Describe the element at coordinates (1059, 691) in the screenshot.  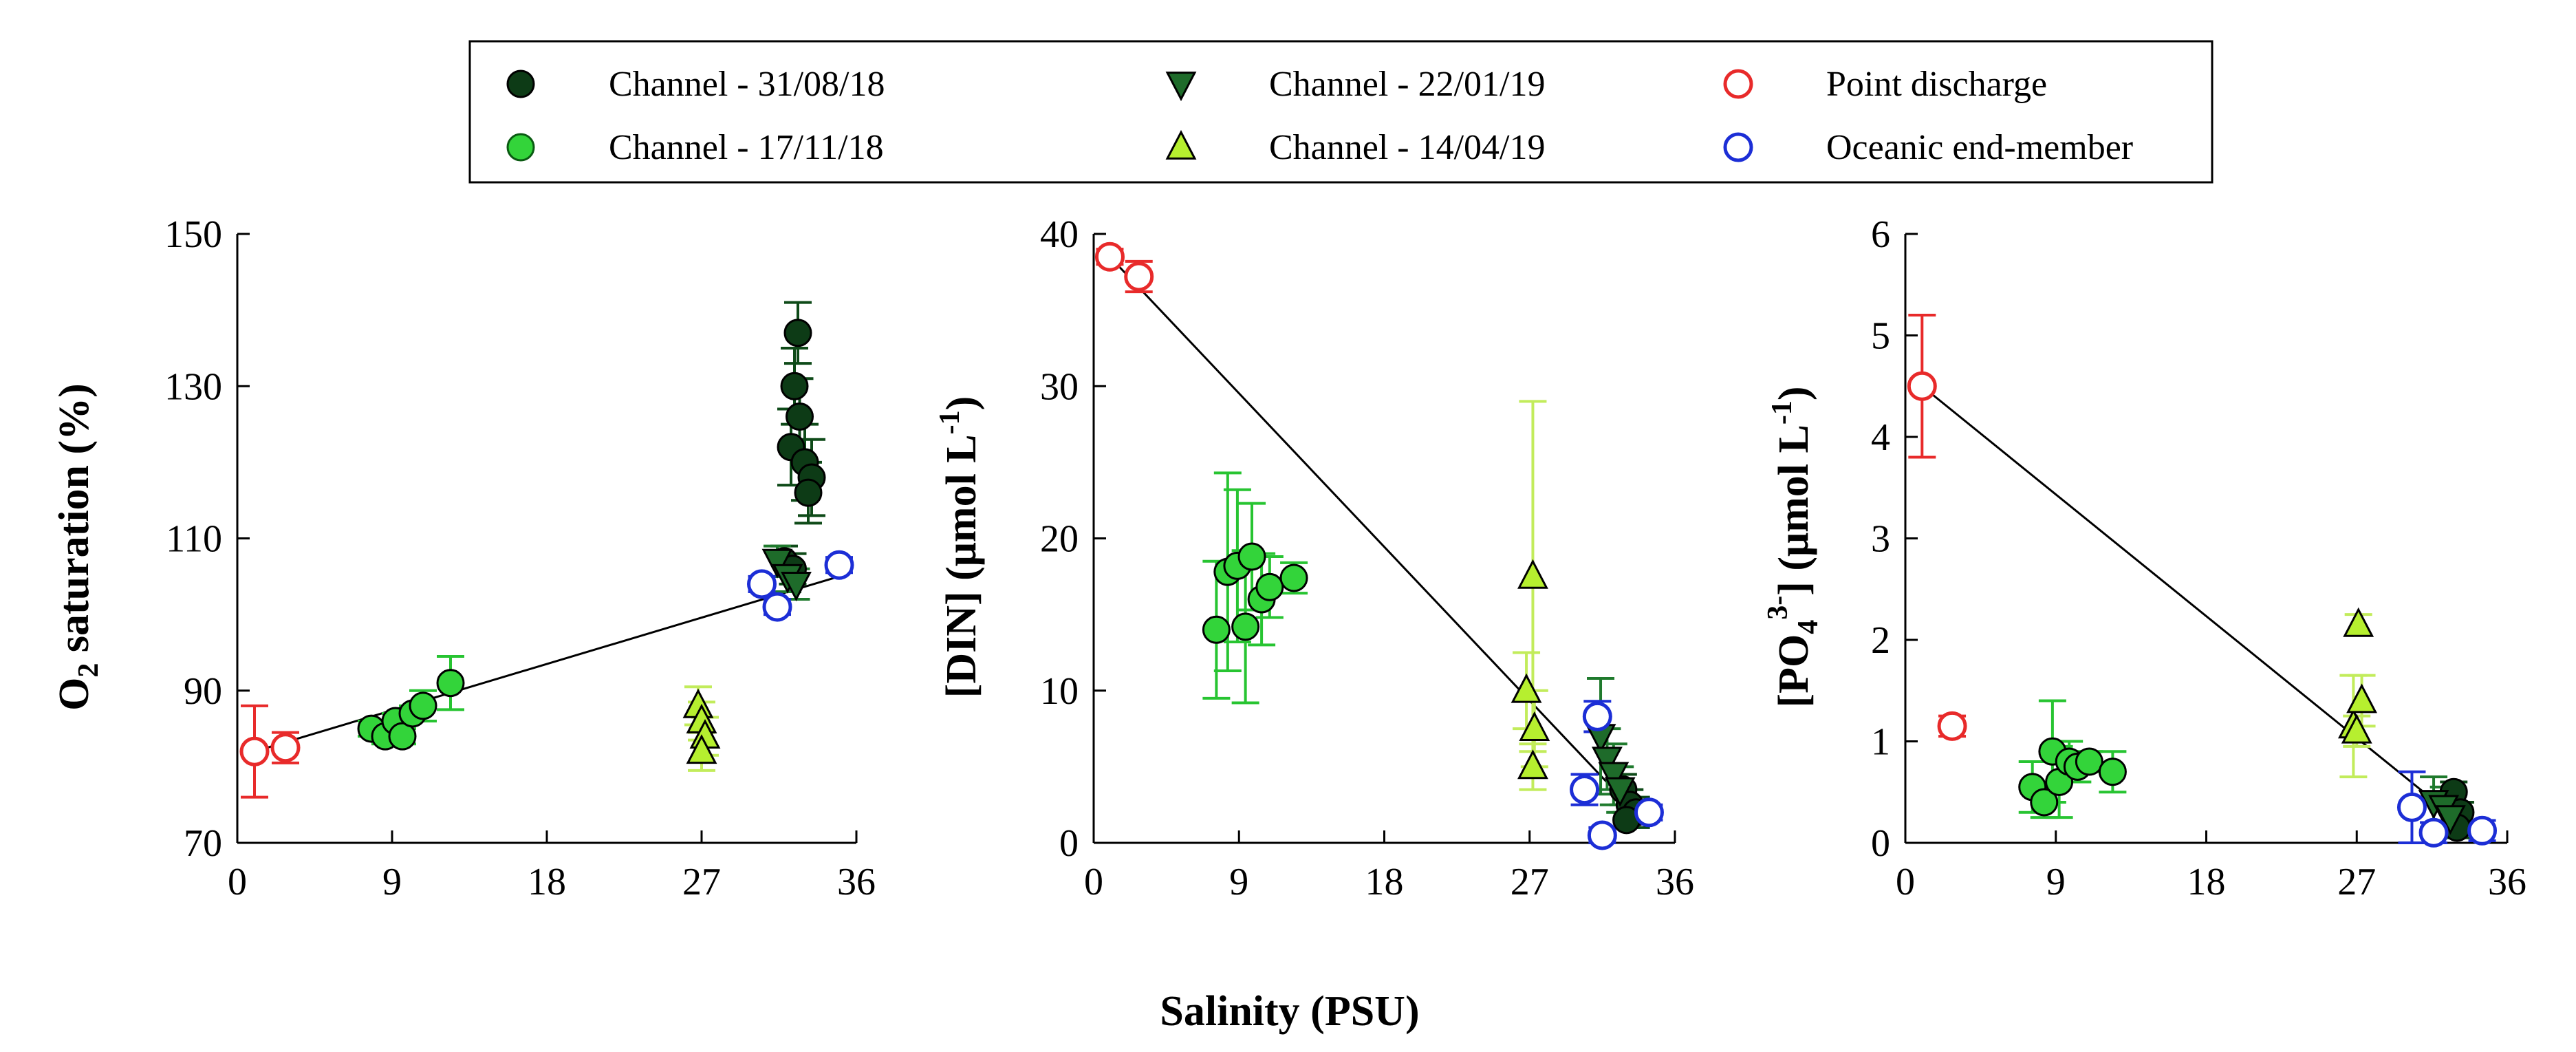
I see `y-tick-label: 10` at that location.